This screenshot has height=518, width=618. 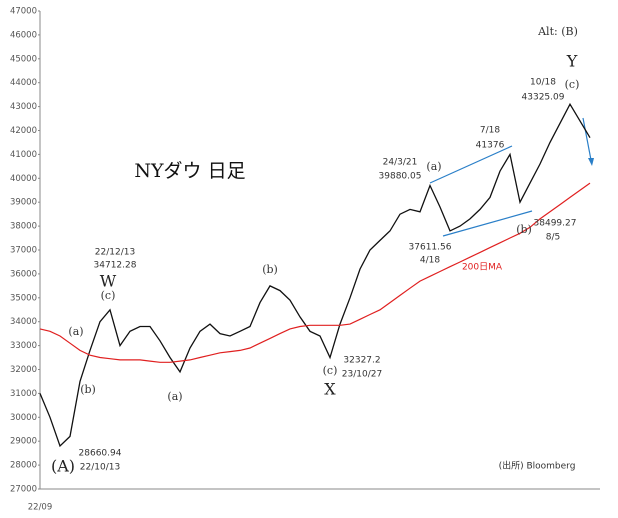 I want to click on y-tick-label: 43000, so click(x=23, y=107).